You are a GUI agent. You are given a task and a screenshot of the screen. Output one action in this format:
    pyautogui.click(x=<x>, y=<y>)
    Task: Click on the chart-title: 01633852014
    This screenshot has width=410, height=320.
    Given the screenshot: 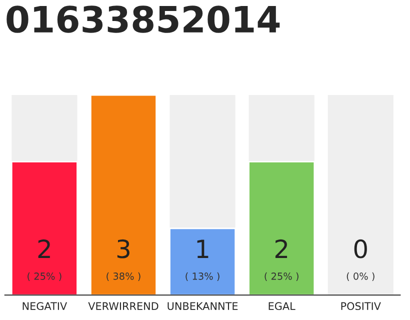 What is the action you would take?
    pyautogui.click(x=143, y=19)
    